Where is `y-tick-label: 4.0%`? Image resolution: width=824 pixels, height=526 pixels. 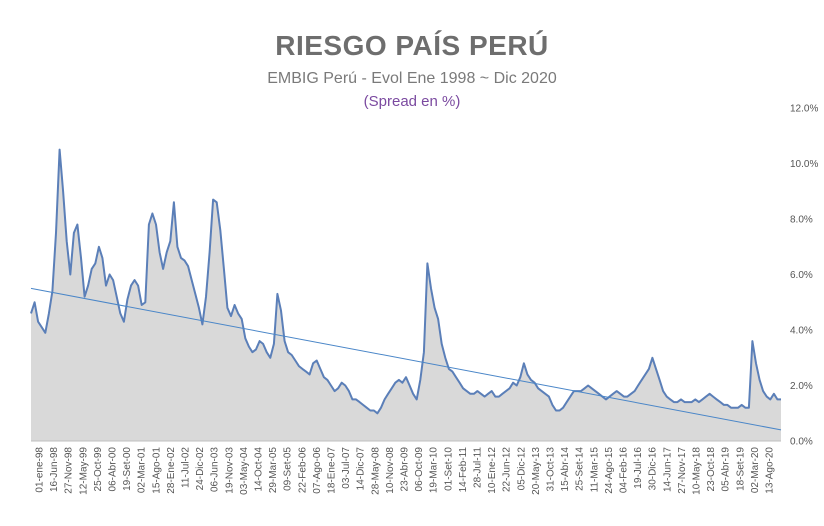
y-tick-label: 4.0% is located at coordinates (801, 331).